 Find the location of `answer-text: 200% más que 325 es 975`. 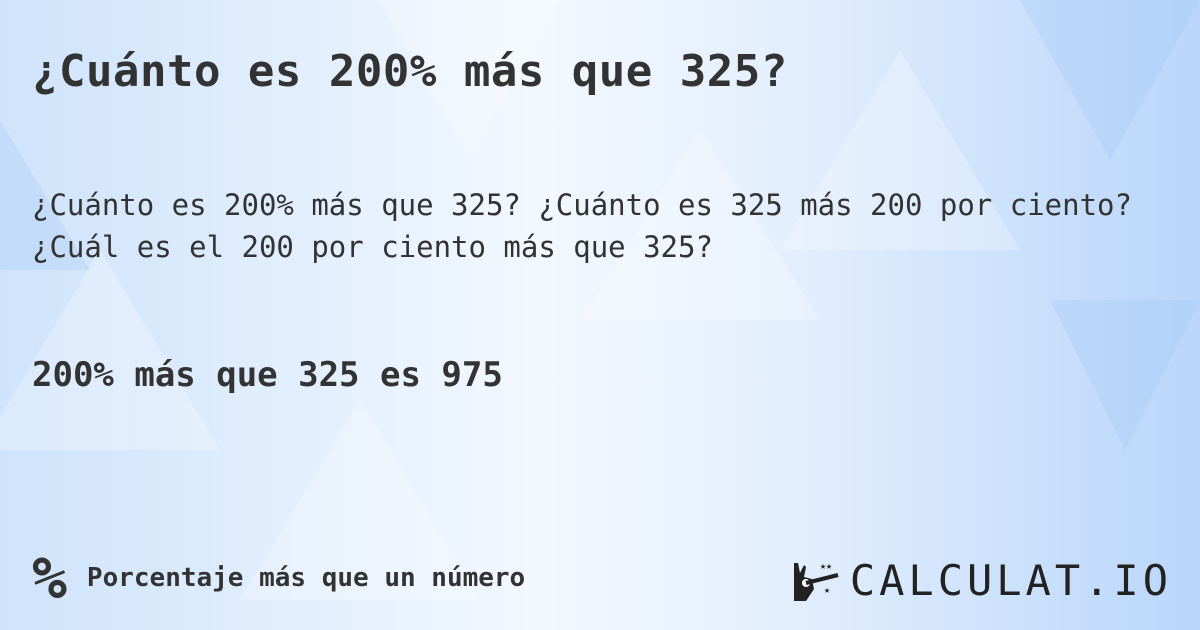

answer-text: 200% más que 325 es 975 is located at coordinates (267, 375).